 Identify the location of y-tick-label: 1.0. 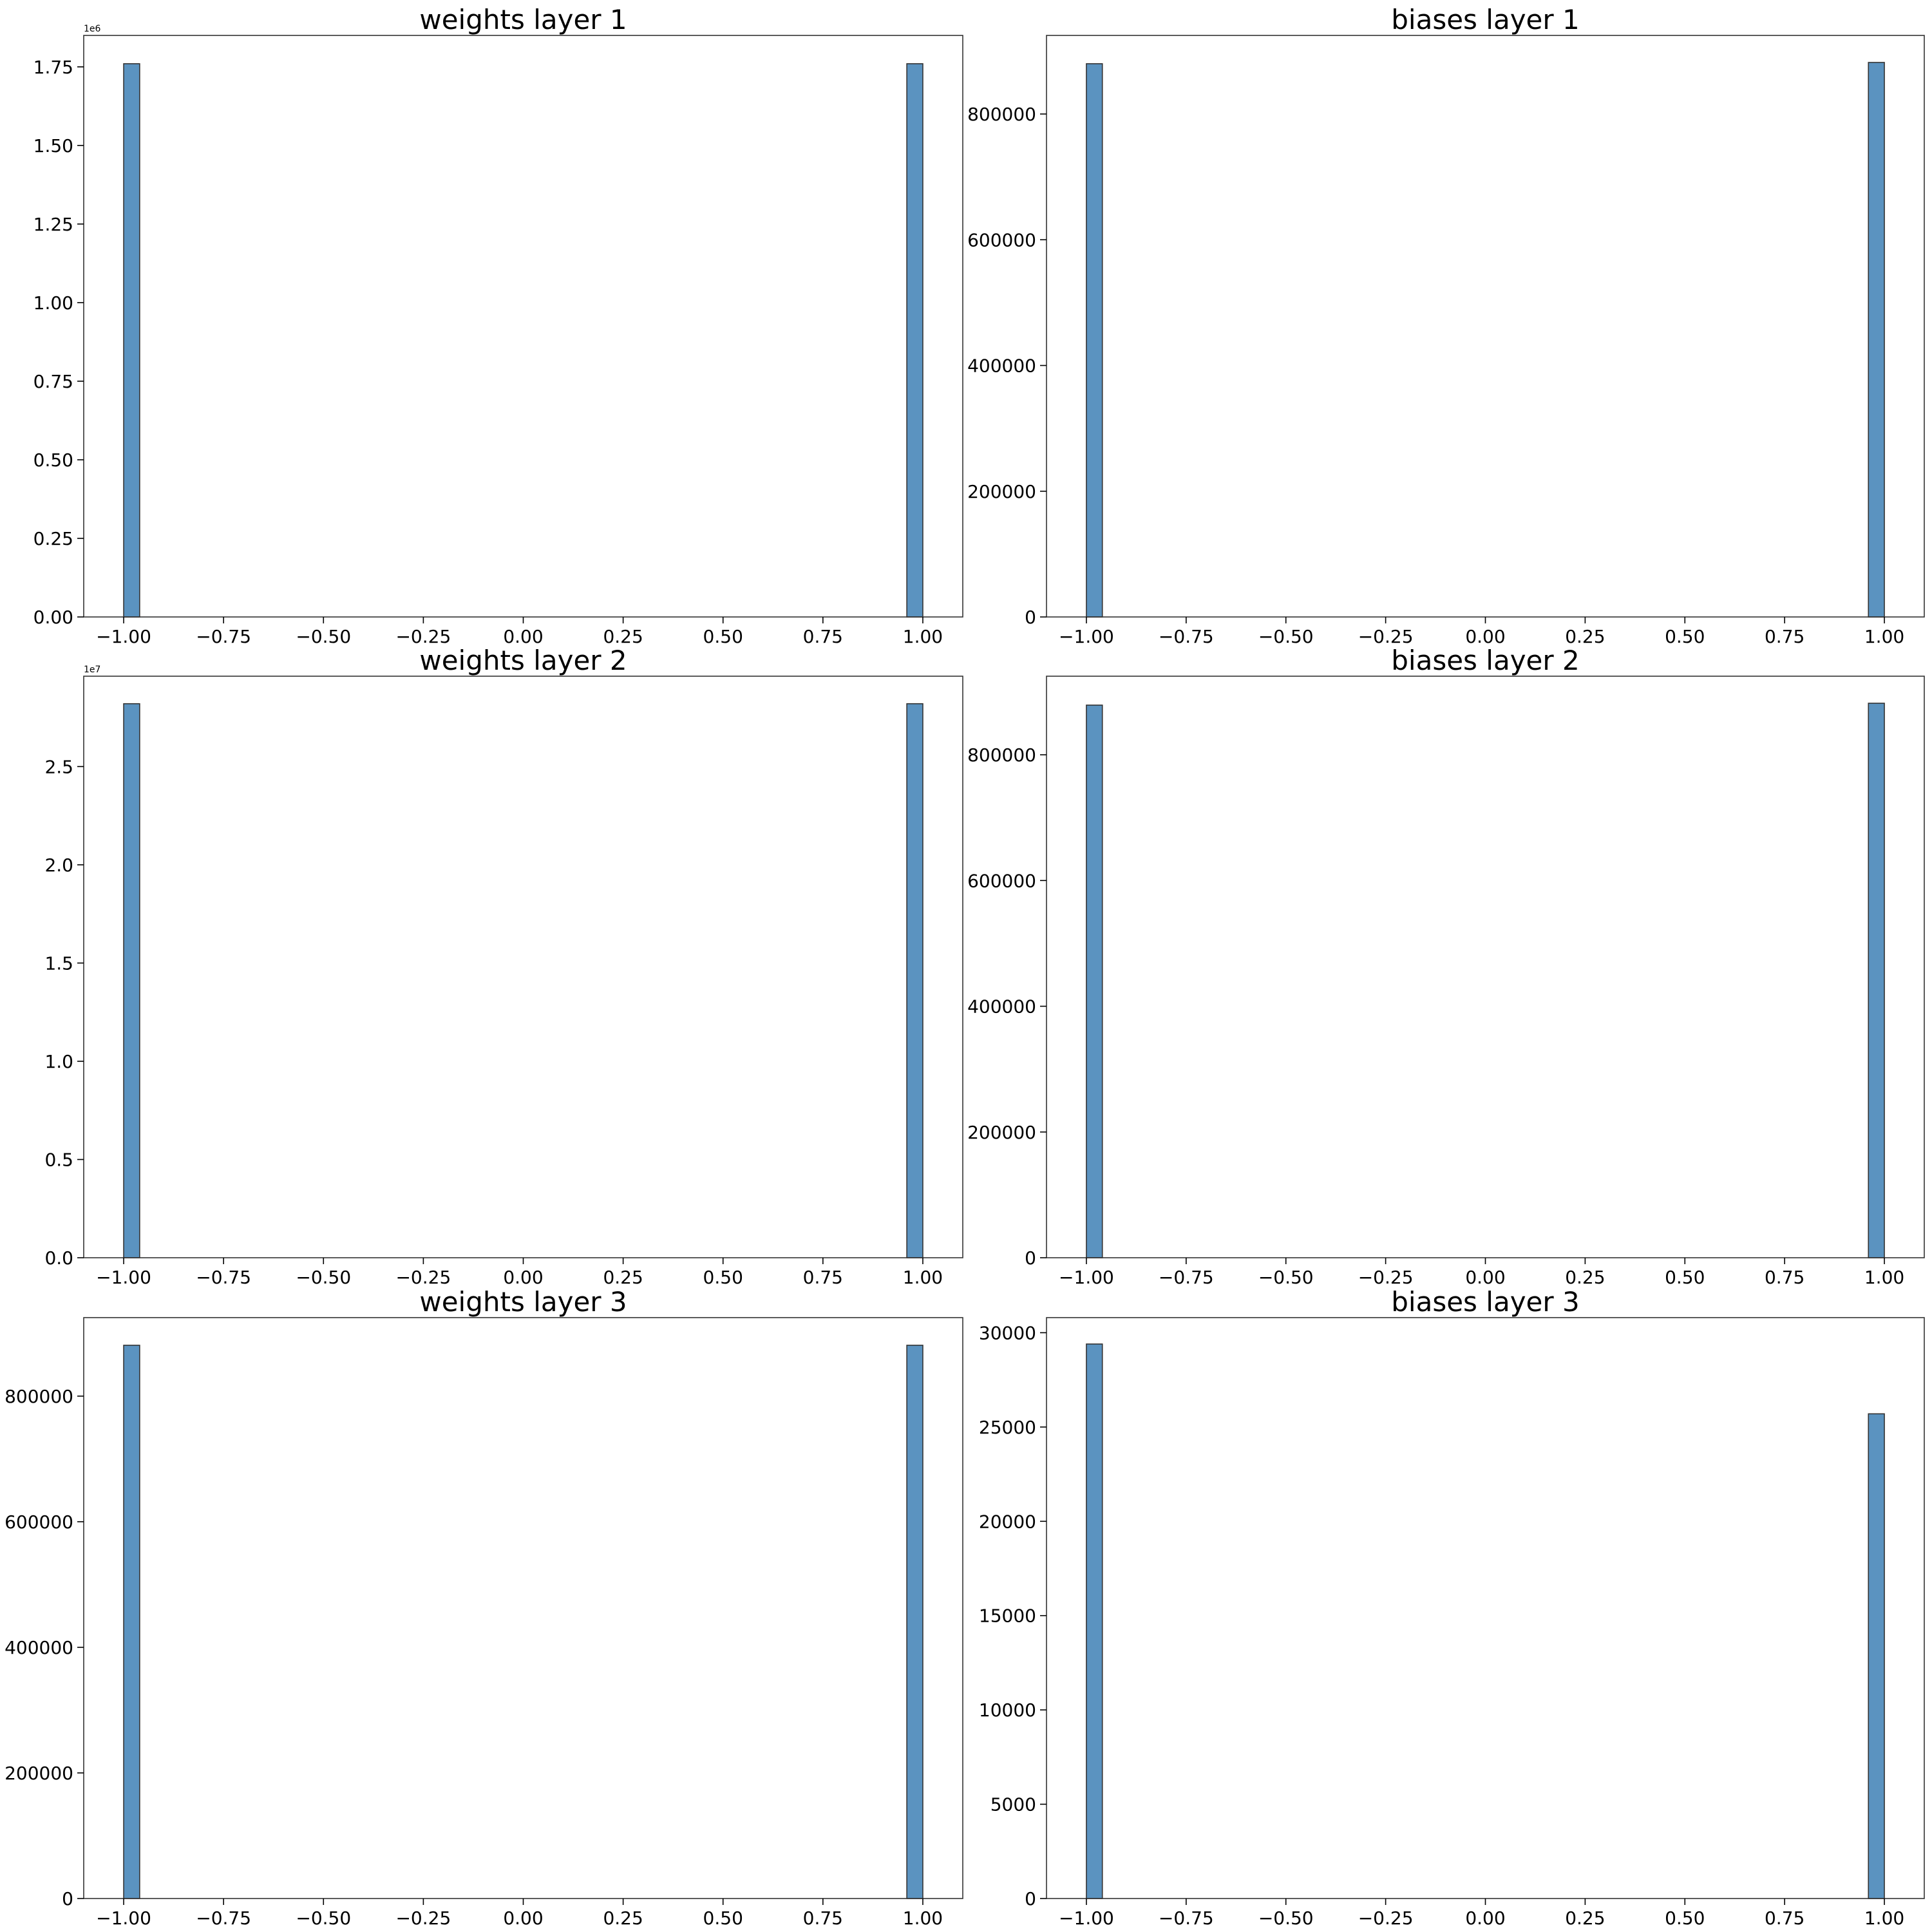
(58, 1061).